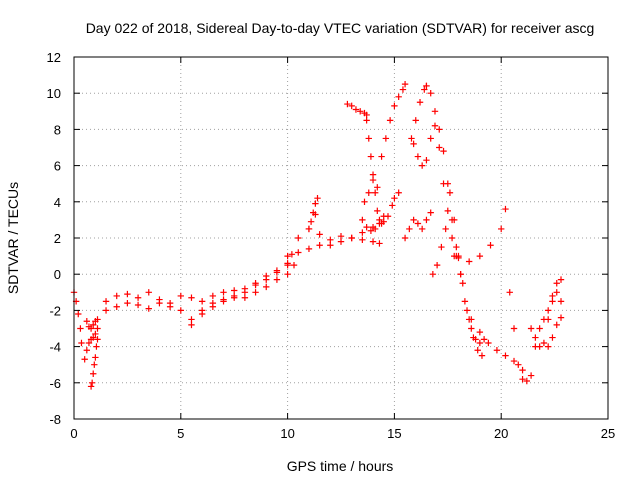 The image size is (640, 480). I want to click on series-tail-b, so click(480, 235).